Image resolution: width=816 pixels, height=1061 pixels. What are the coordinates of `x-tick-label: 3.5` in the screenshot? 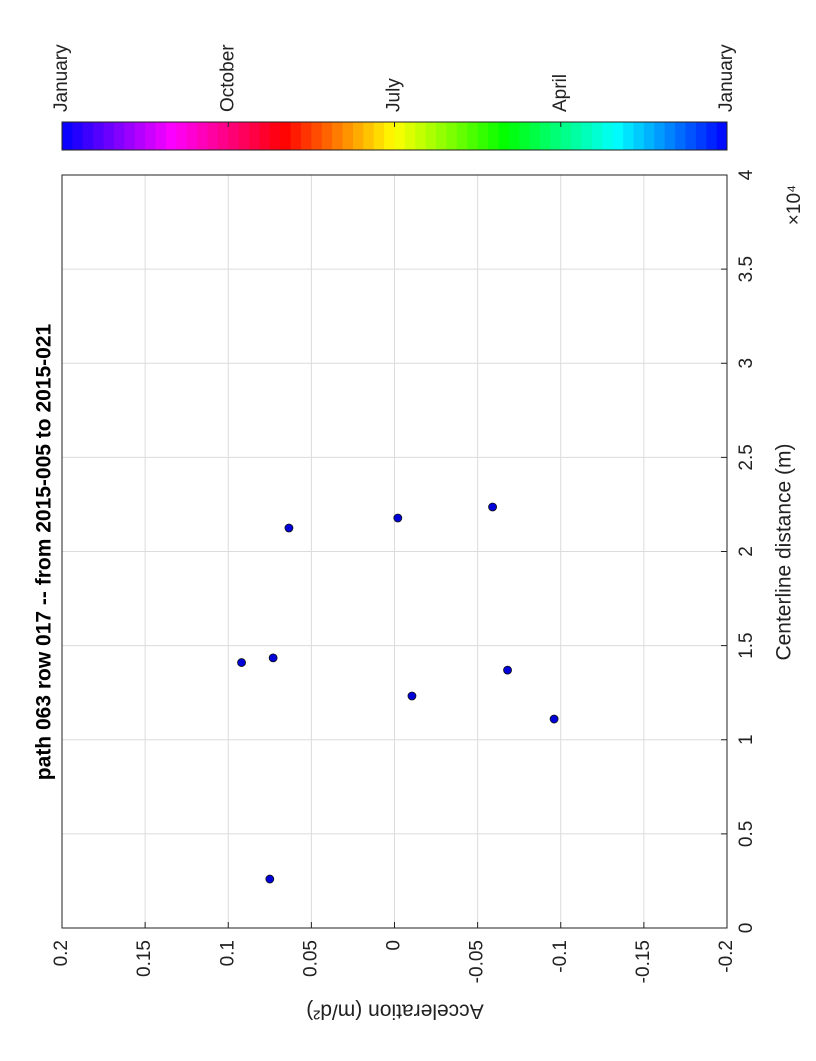 It's located at (746, 269).